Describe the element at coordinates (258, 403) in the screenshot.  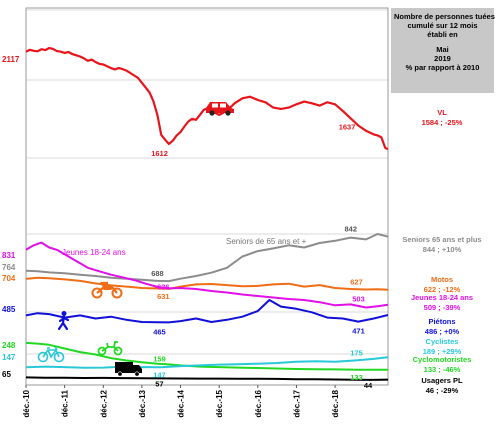
I see `x-tick-label: déc.-16` at that location.